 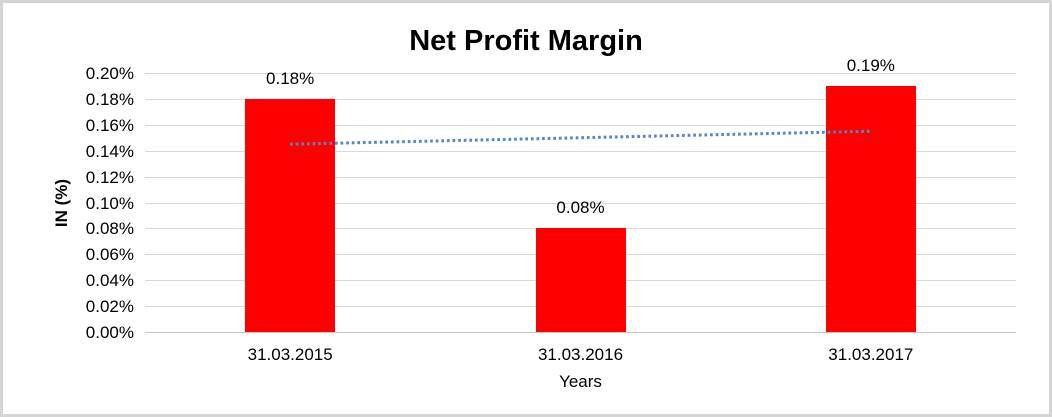 I want to click on y-tick-label: 0.08%, so click(x=109, y=228).